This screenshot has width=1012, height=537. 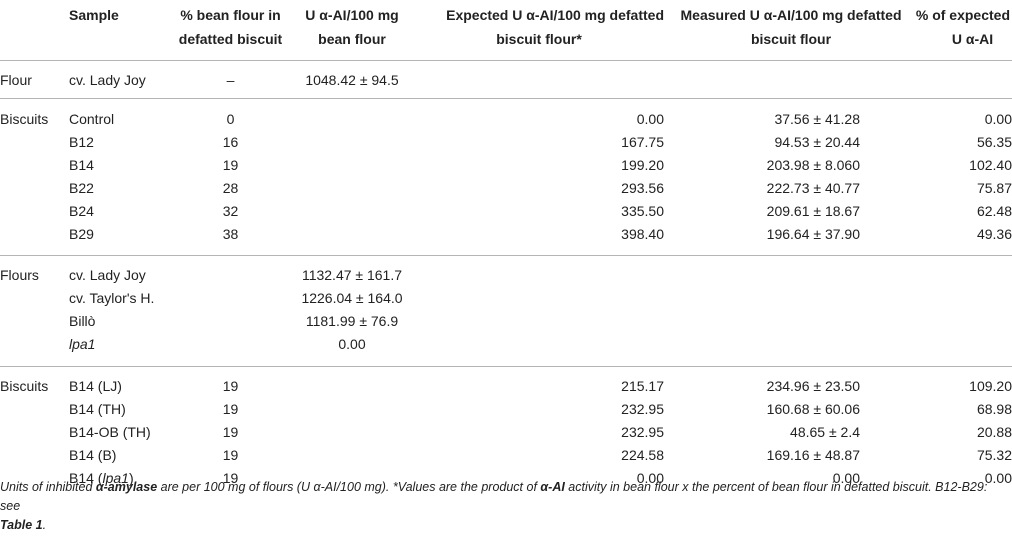 What do you see at coordinates (21, 525) in the screenshot?
I see `footnote-table-ref: Table 1` at bounding box center [21, 525].